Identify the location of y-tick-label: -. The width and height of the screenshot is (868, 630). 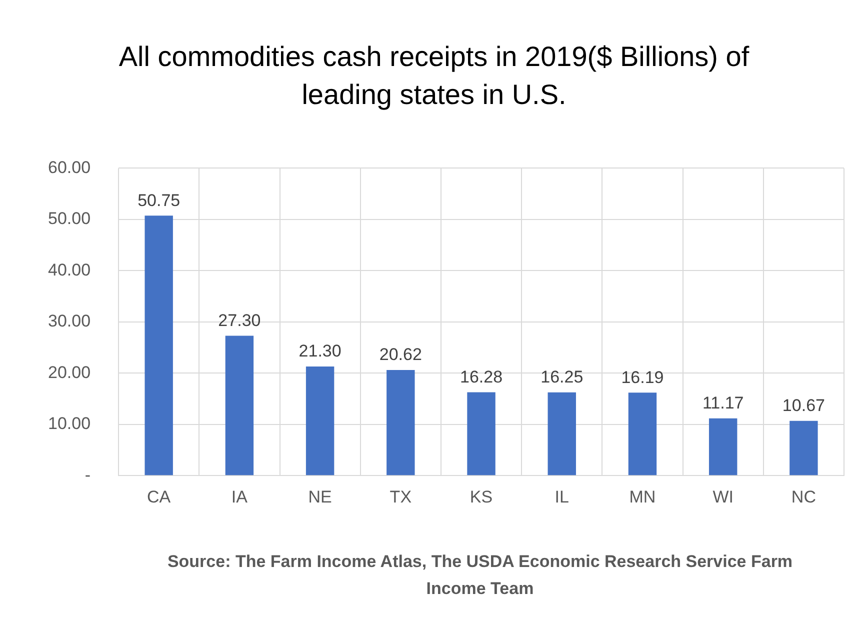
(87, 474).